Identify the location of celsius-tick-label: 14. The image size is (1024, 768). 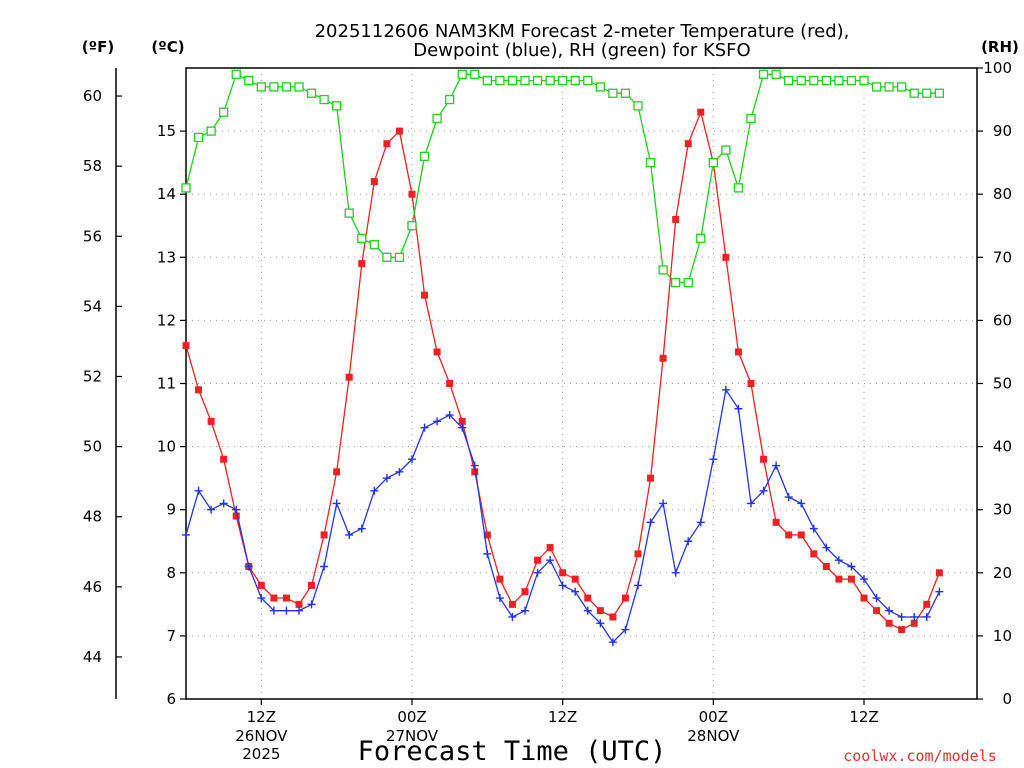
(166, 194).